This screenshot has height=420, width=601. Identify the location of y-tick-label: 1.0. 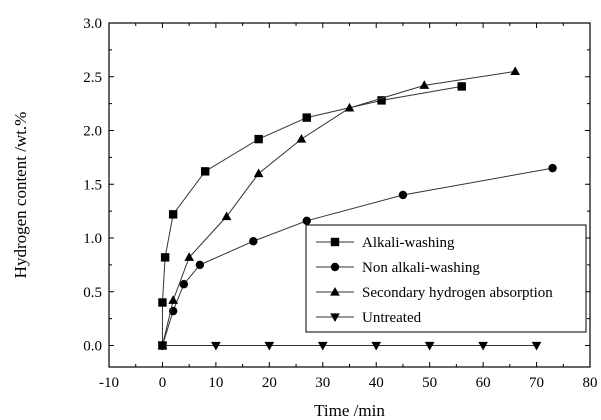
(92, 239).